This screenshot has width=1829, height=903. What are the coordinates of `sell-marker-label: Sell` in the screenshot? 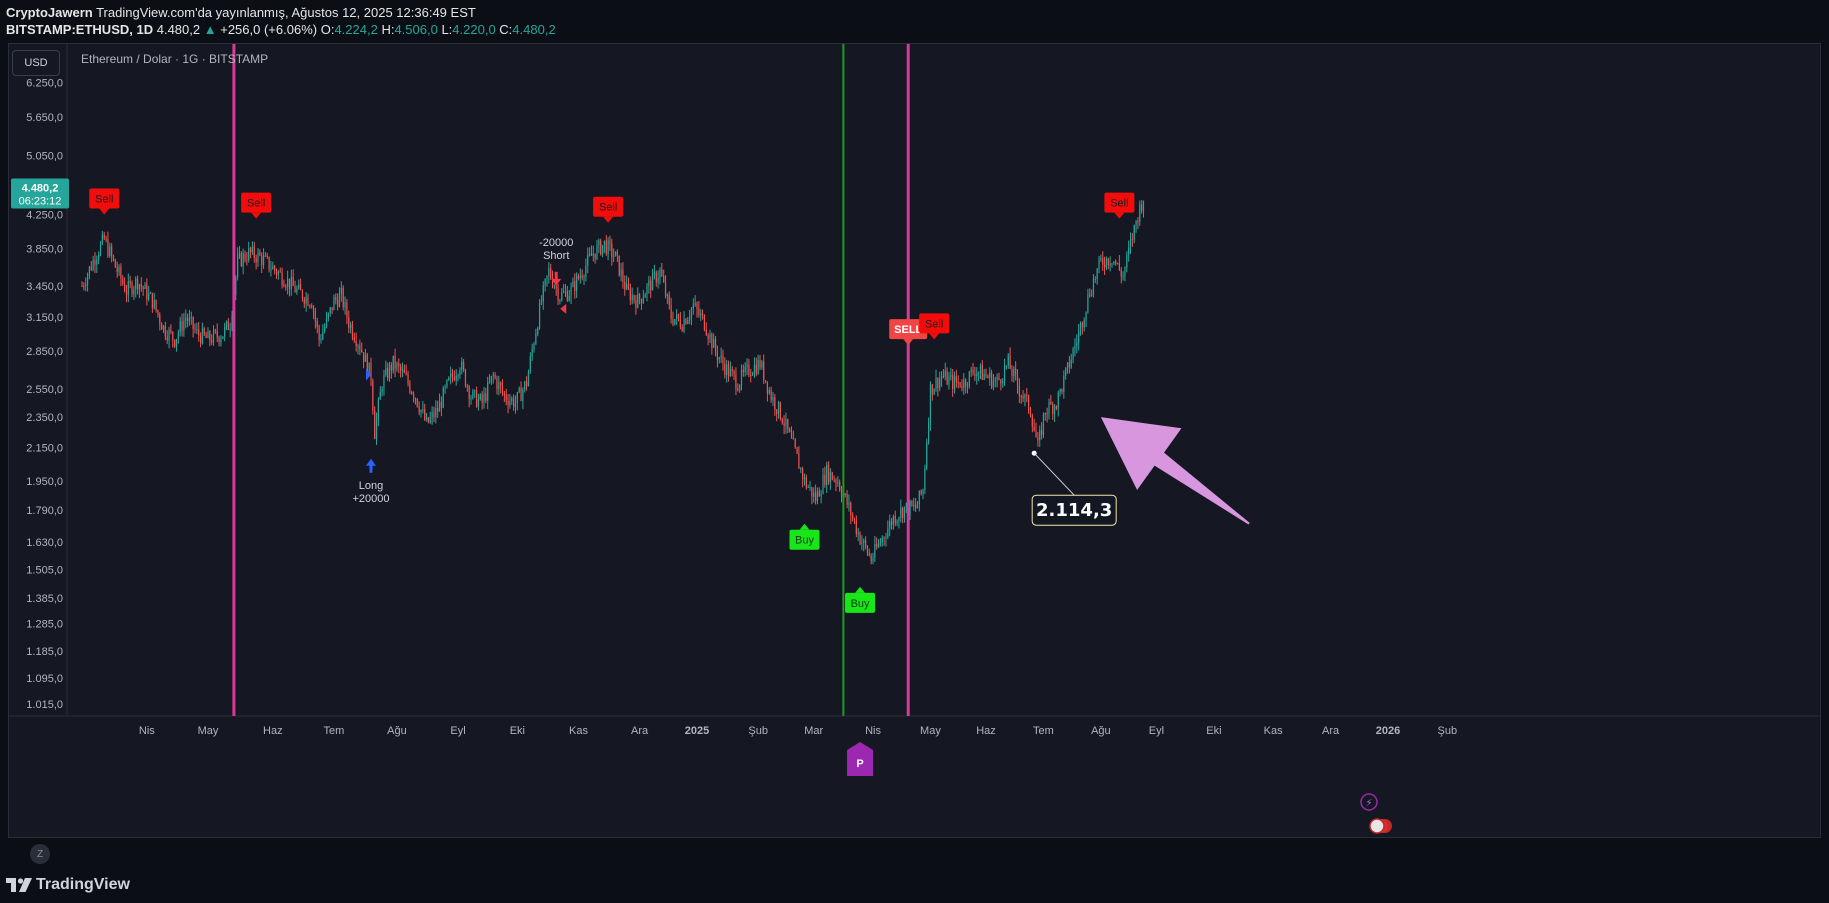 It's located at (256, 204).